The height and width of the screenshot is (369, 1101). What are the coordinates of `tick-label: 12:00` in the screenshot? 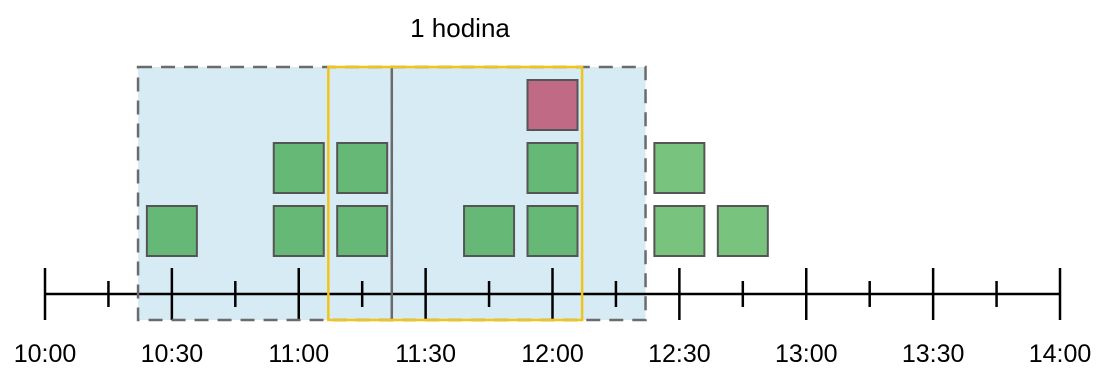 It's located at (552, 354).